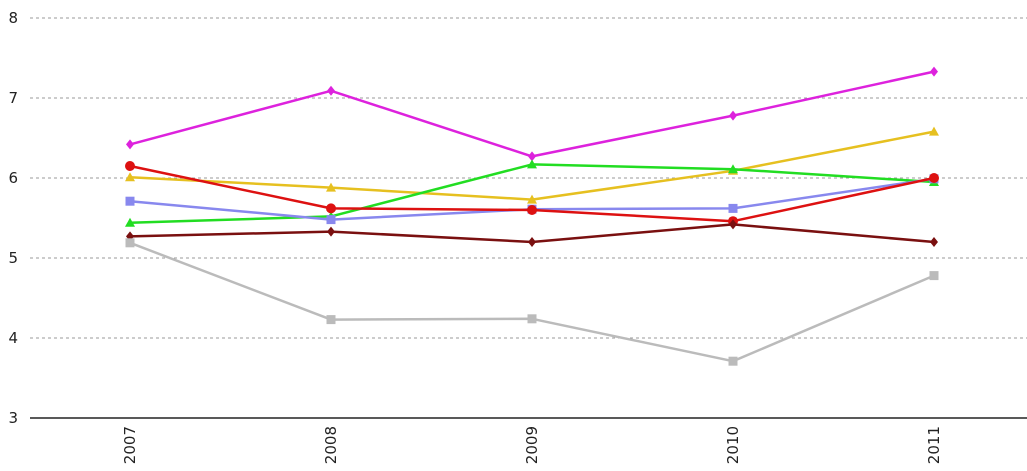 The width and height of the screenshot is (1027, 471). Describe the element at coordinates (934, 242) in the screenshot. I see `series-6-point-2011` at that location.